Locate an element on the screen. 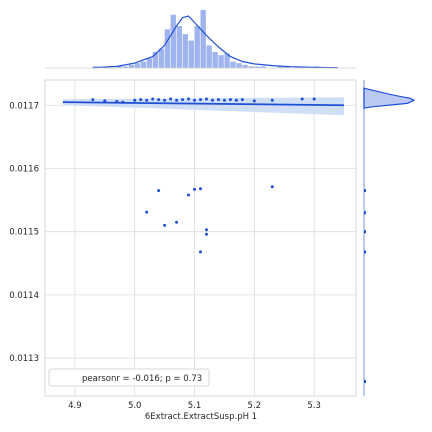 The width and height of the screenshot is (432, 432). legend: pearsonr = -0.016; p = 0.73 is located at coordinates (129, 377).